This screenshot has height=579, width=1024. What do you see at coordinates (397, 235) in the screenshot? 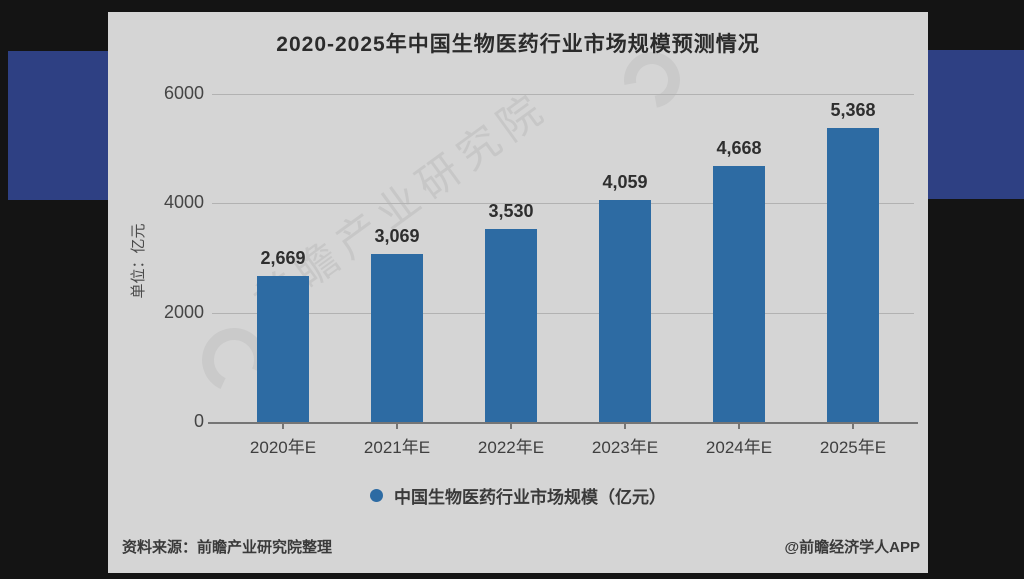
I see `bar-value-label: 3,069` at bounding box center [397, 235].